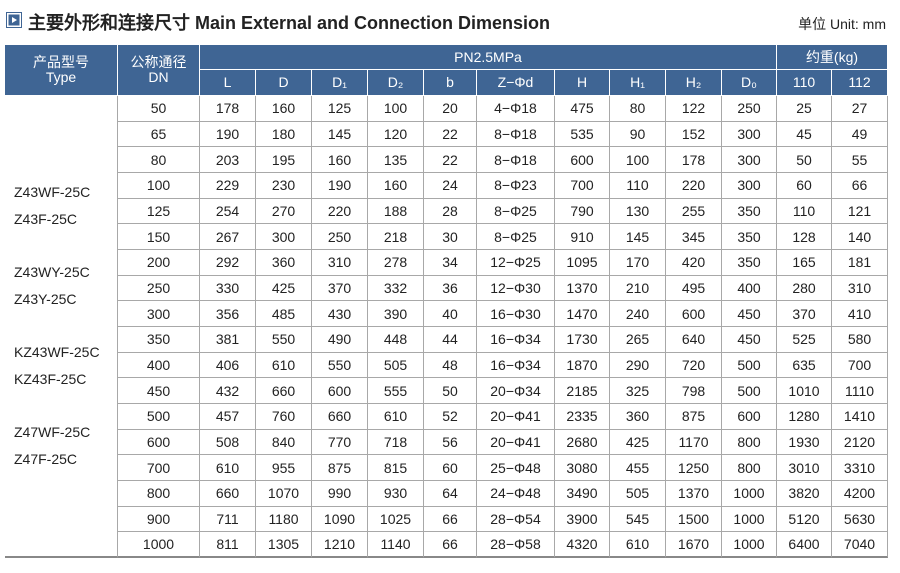  What do you see at coordinates (694, 288) in the screenshot?
I see `cell: 495` at bounding box center [694, 288].